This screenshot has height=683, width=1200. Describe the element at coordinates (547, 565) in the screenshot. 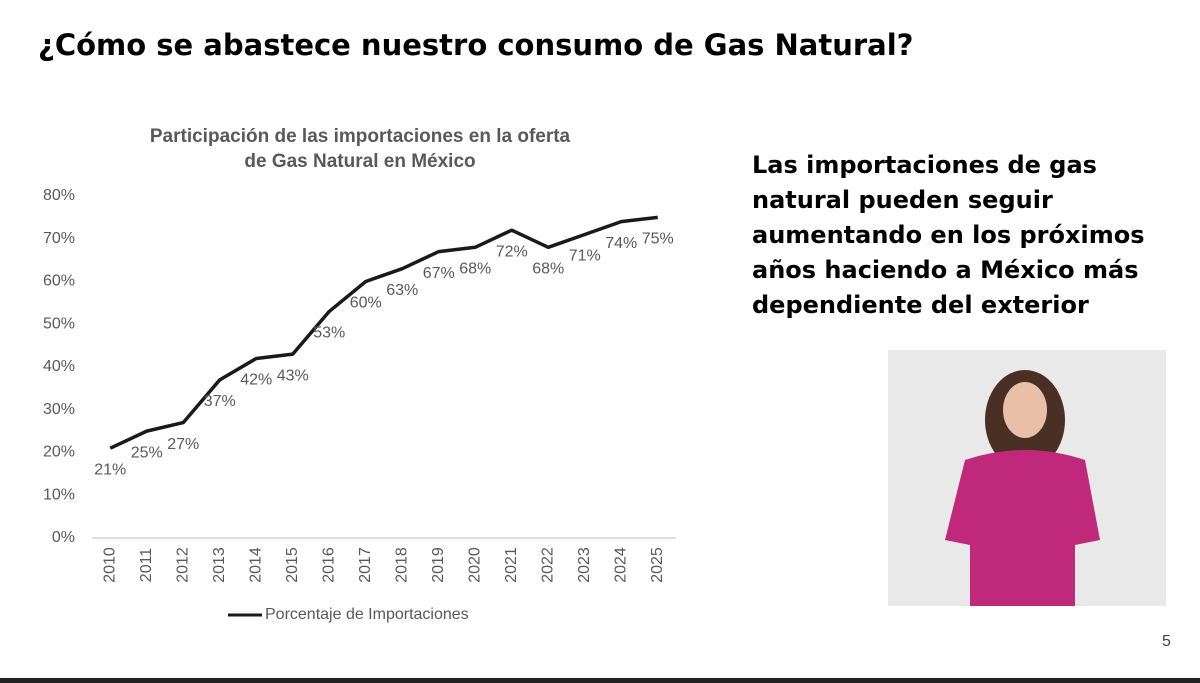

I see `x-tick-label: 2022` at that location.